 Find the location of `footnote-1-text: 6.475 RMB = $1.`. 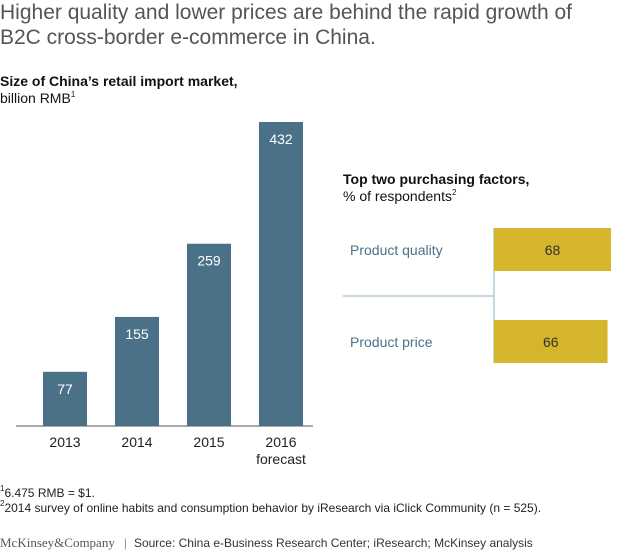

footnote-1-text: 6.475 RMB = $1. is located at coordinates (49, 493).